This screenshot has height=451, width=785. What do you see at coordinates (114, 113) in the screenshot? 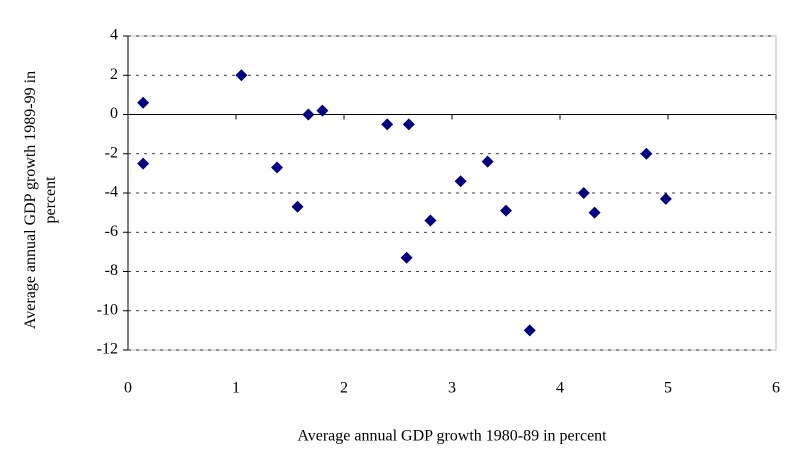
I see `y-tick-label: 0` at bounding box center [114, 113].